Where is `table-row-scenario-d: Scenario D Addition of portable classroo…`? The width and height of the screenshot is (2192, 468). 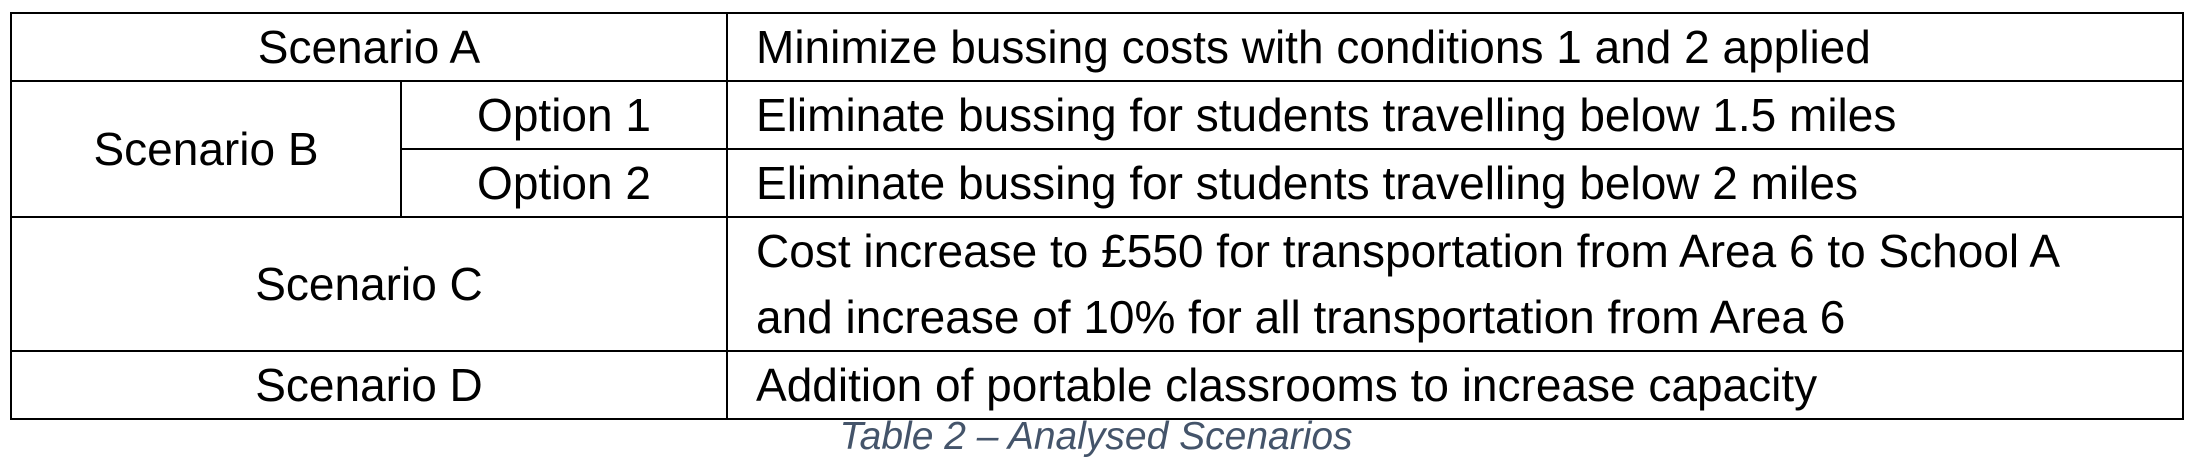 table-row-scenario-d: Scenario D Addition of portable classroo… is located at coordinates (1097, 385).